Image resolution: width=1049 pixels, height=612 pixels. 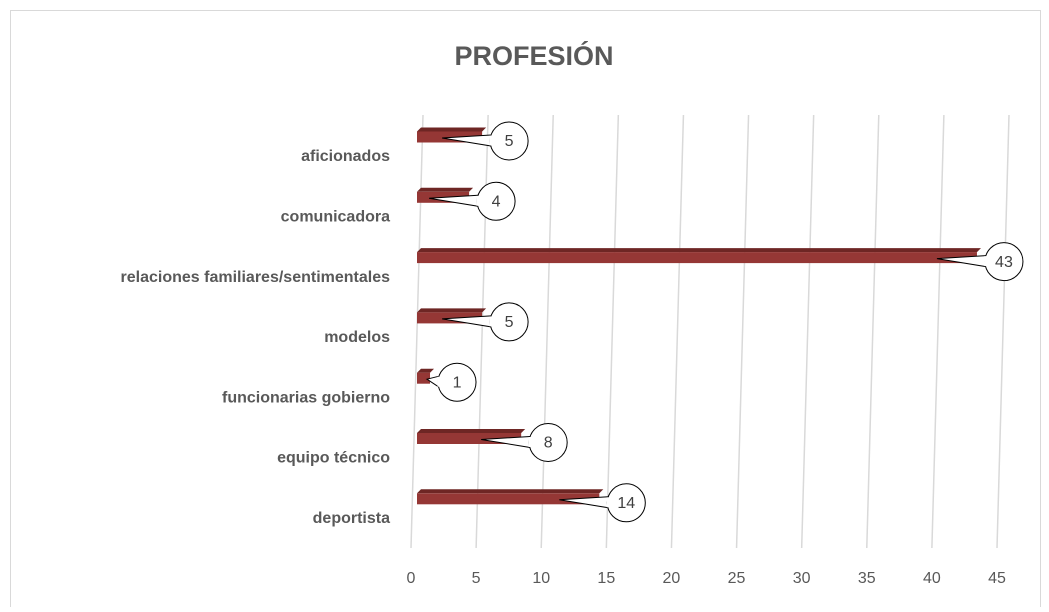 What do you see at coordinates (626, 503) in the screenshot?
I see `data-label: 14` at bounding box center [626, 503].